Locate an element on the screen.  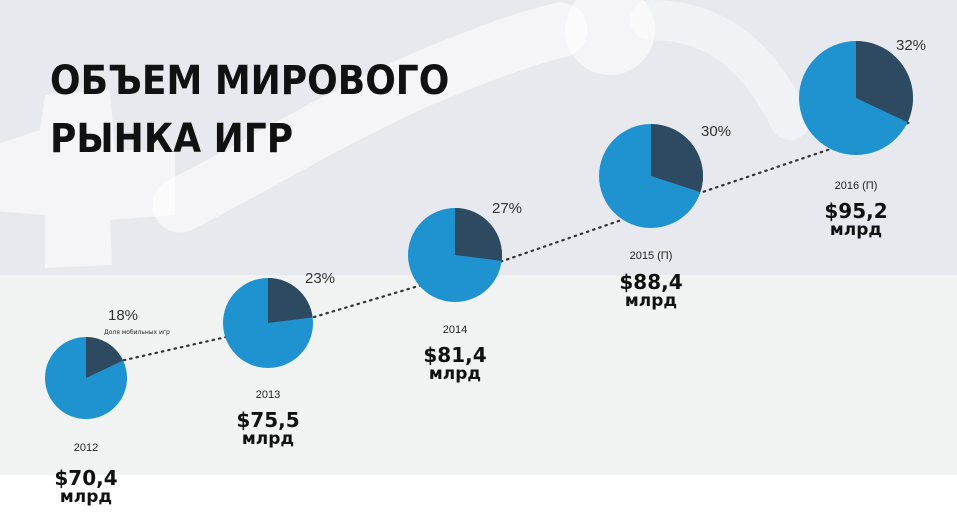
market-value-label: $95,2 is located at coordinates (855, 211).